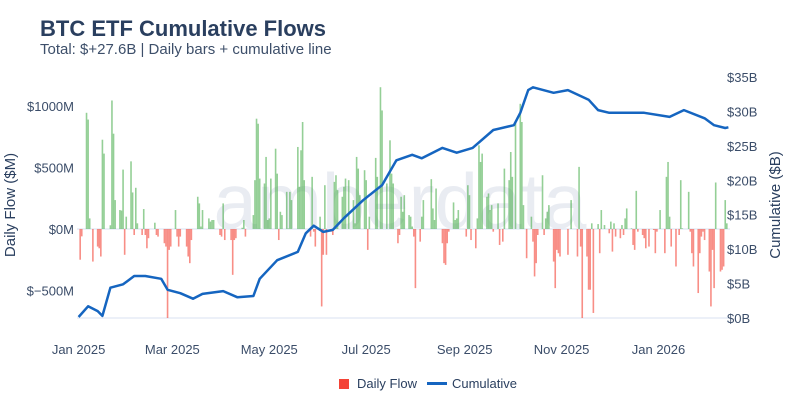  Describe the element at coordinates (659, 349) in the screenshot. I see `x-tick-label: Jan 2026` at that location.